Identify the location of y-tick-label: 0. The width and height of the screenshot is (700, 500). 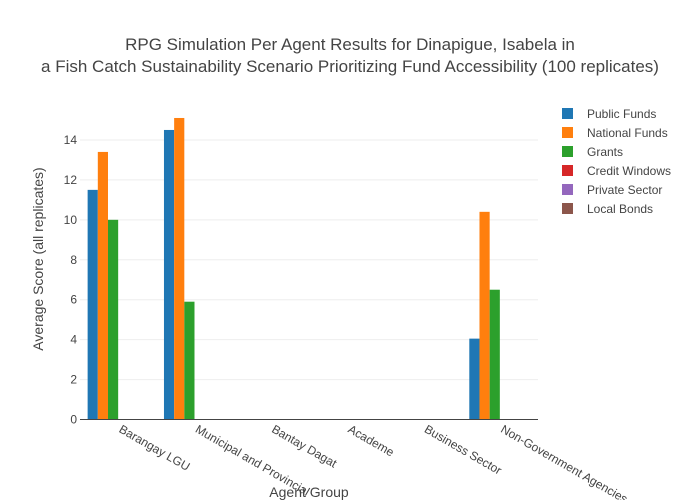
(73, 420).